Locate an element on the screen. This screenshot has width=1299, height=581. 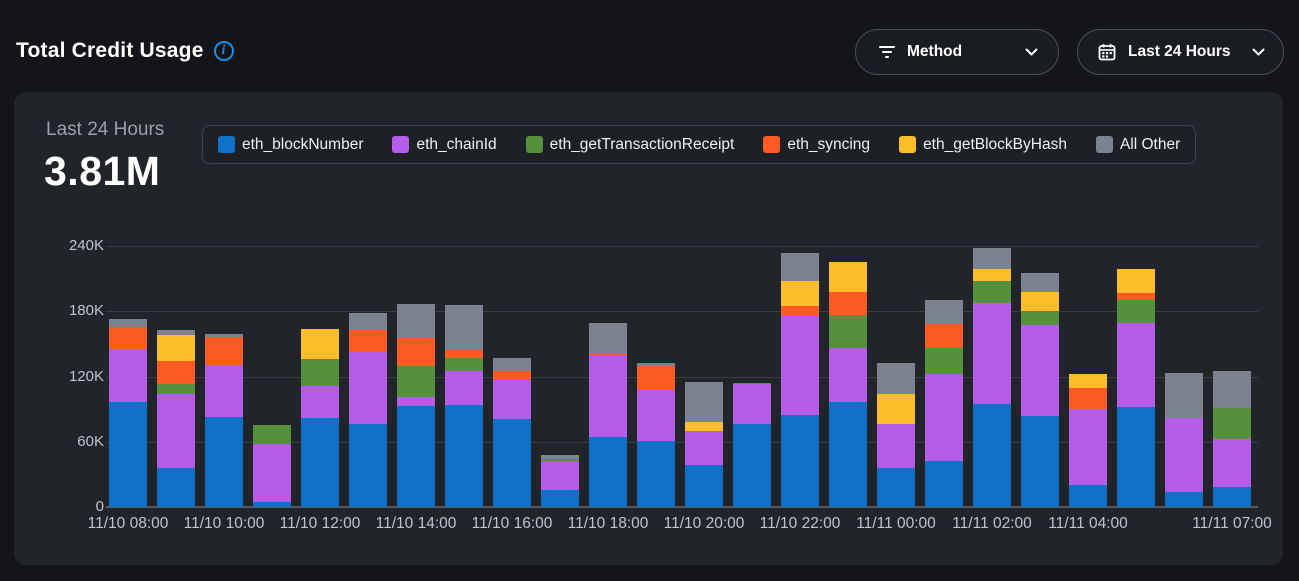
legend-item-eth-chainid: eth_chainId is located at coordinates (444, 144).